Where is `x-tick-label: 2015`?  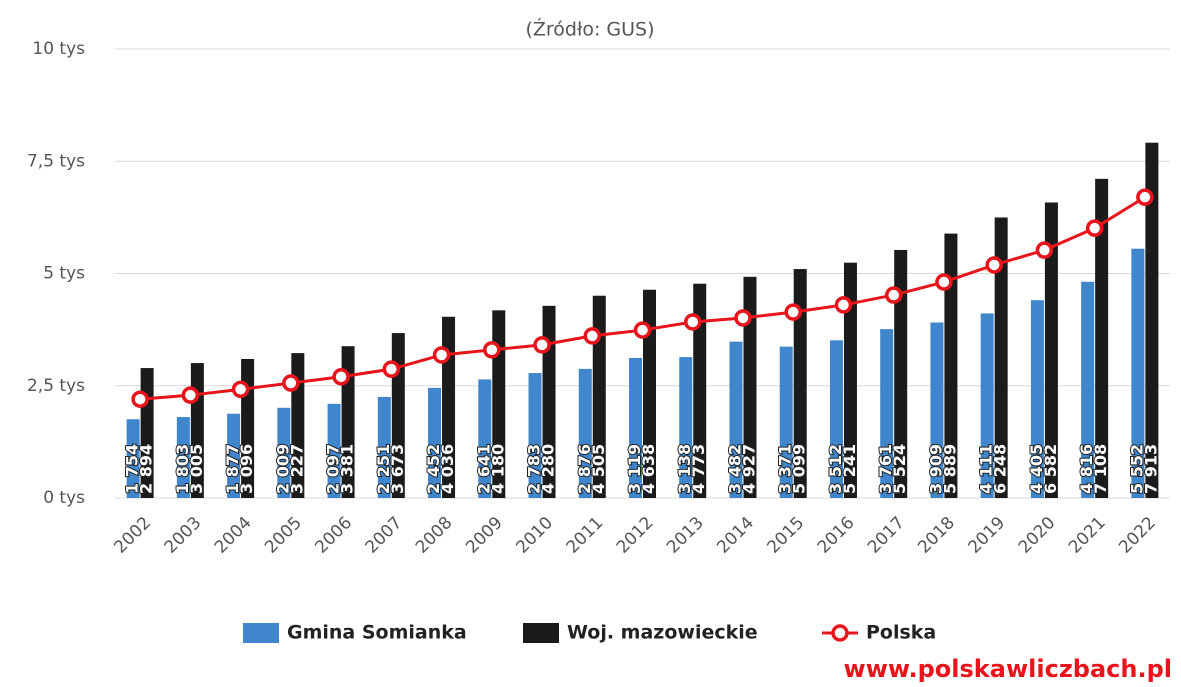 x-tick-label: 2015 is located at coordinates (786, 535).